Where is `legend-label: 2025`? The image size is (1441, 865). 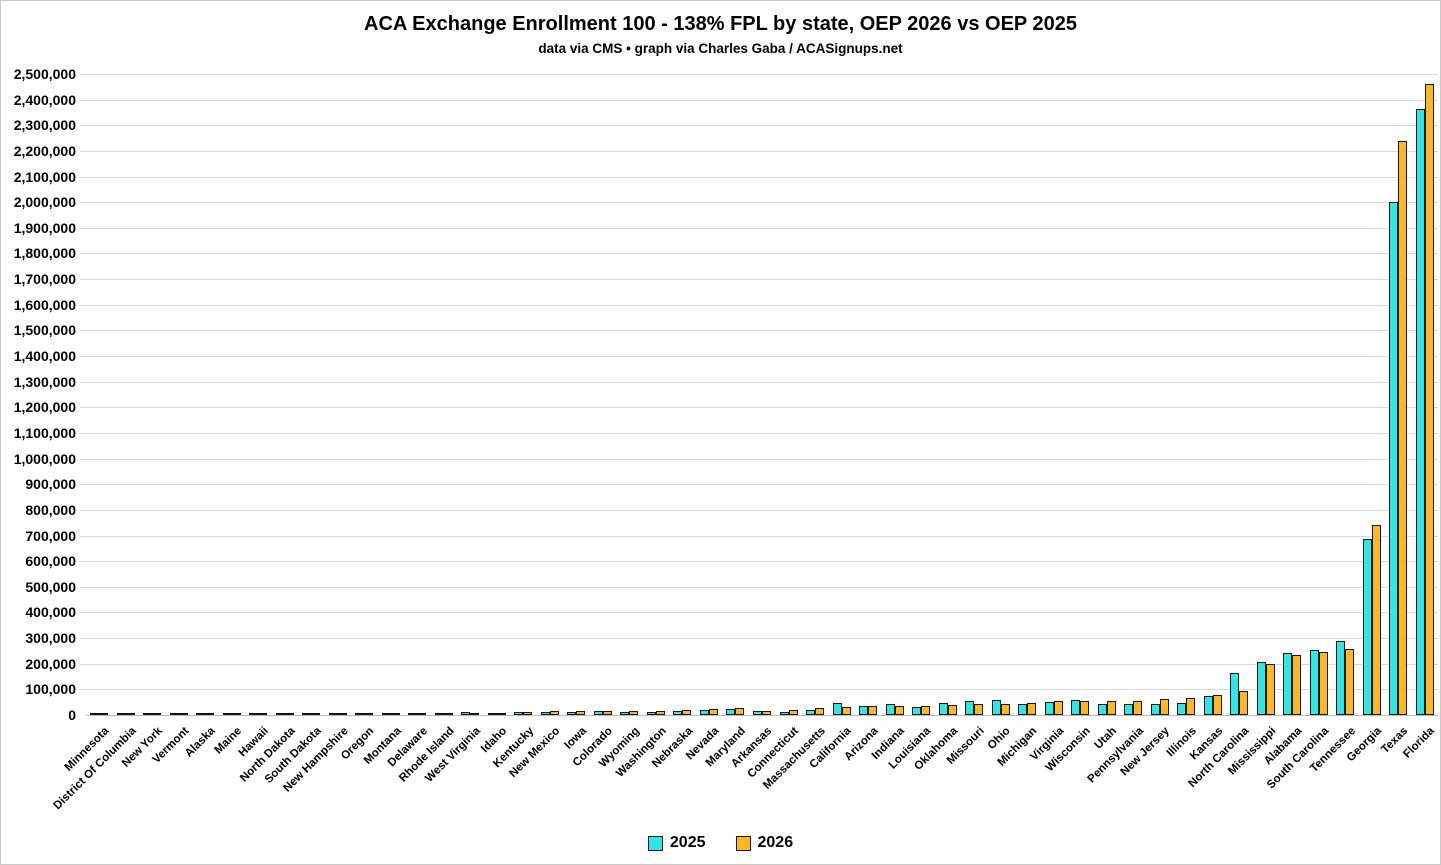
legend-label: 2025 is located at coordinates (687, 842).